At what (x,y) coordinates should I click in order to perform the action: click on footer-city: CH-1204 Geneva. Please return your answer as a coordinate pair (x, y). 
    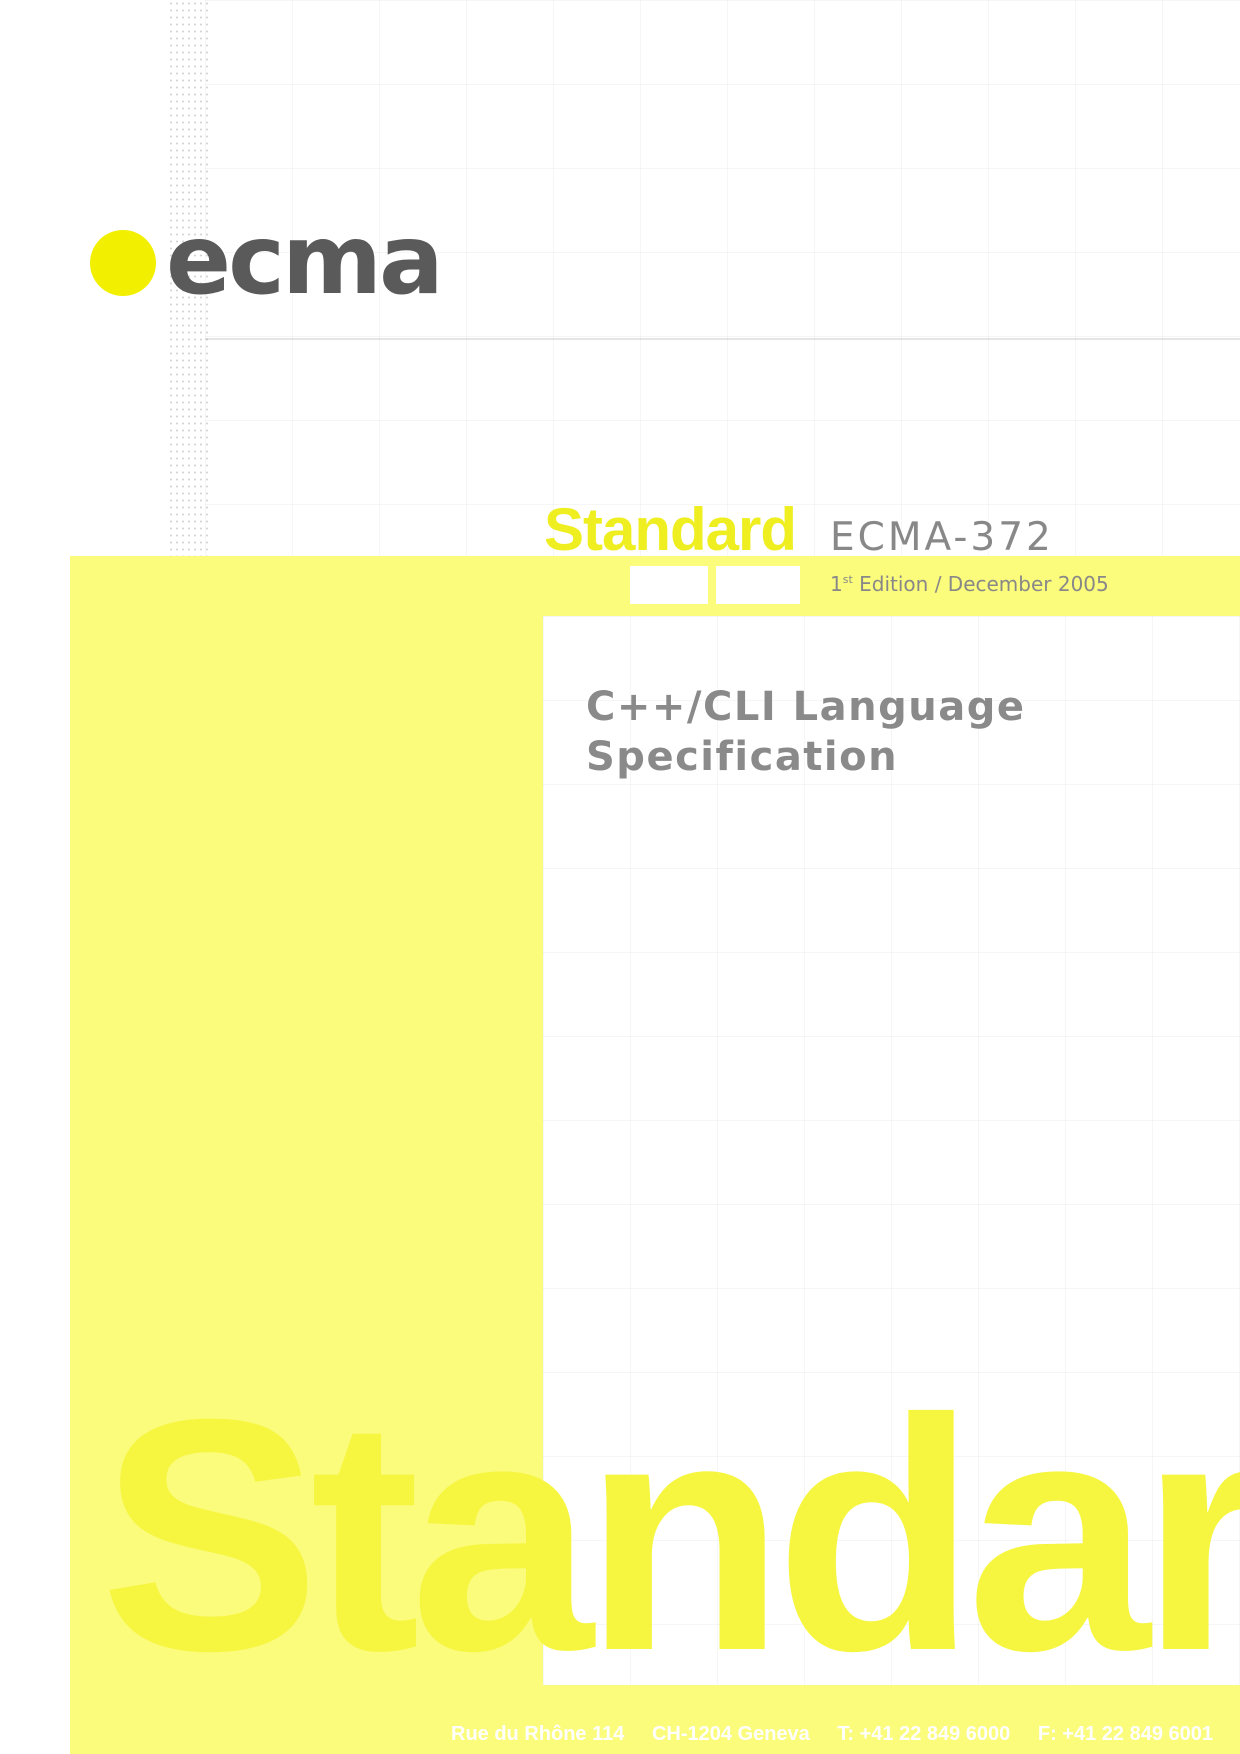
    Looking at the image, I should click on (730, 1734).